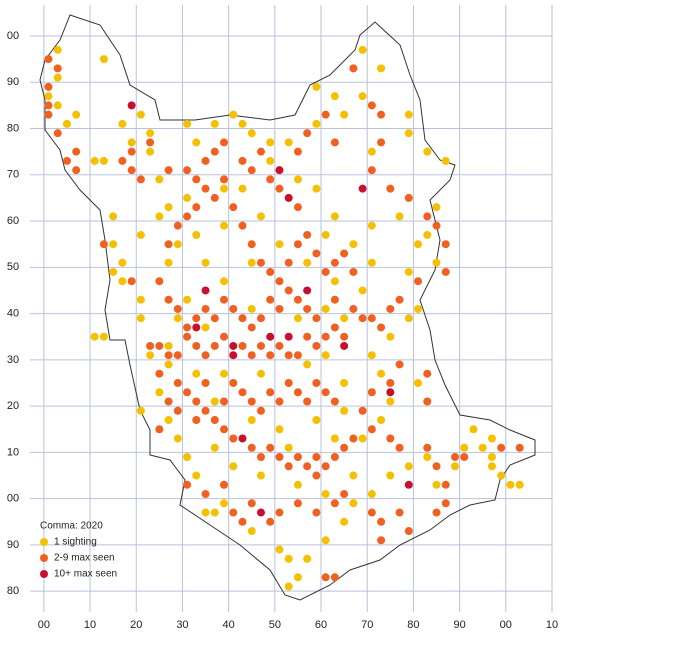 The image size is (696, 652). Describe the element at coordinates (13, 82) in the screenshot. I see `y-tick-label: 90` at that location.